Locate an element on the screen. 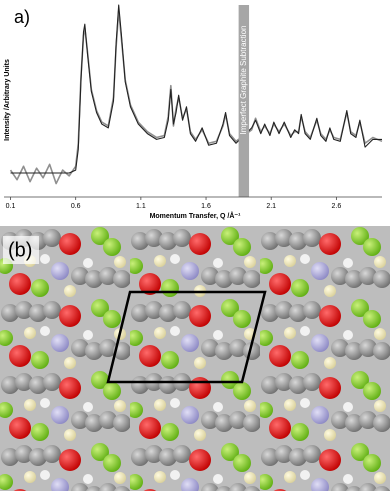 This screenshot has height=491, width=390. x-tick-label: 0.6 is located at coordinates (76, 206).